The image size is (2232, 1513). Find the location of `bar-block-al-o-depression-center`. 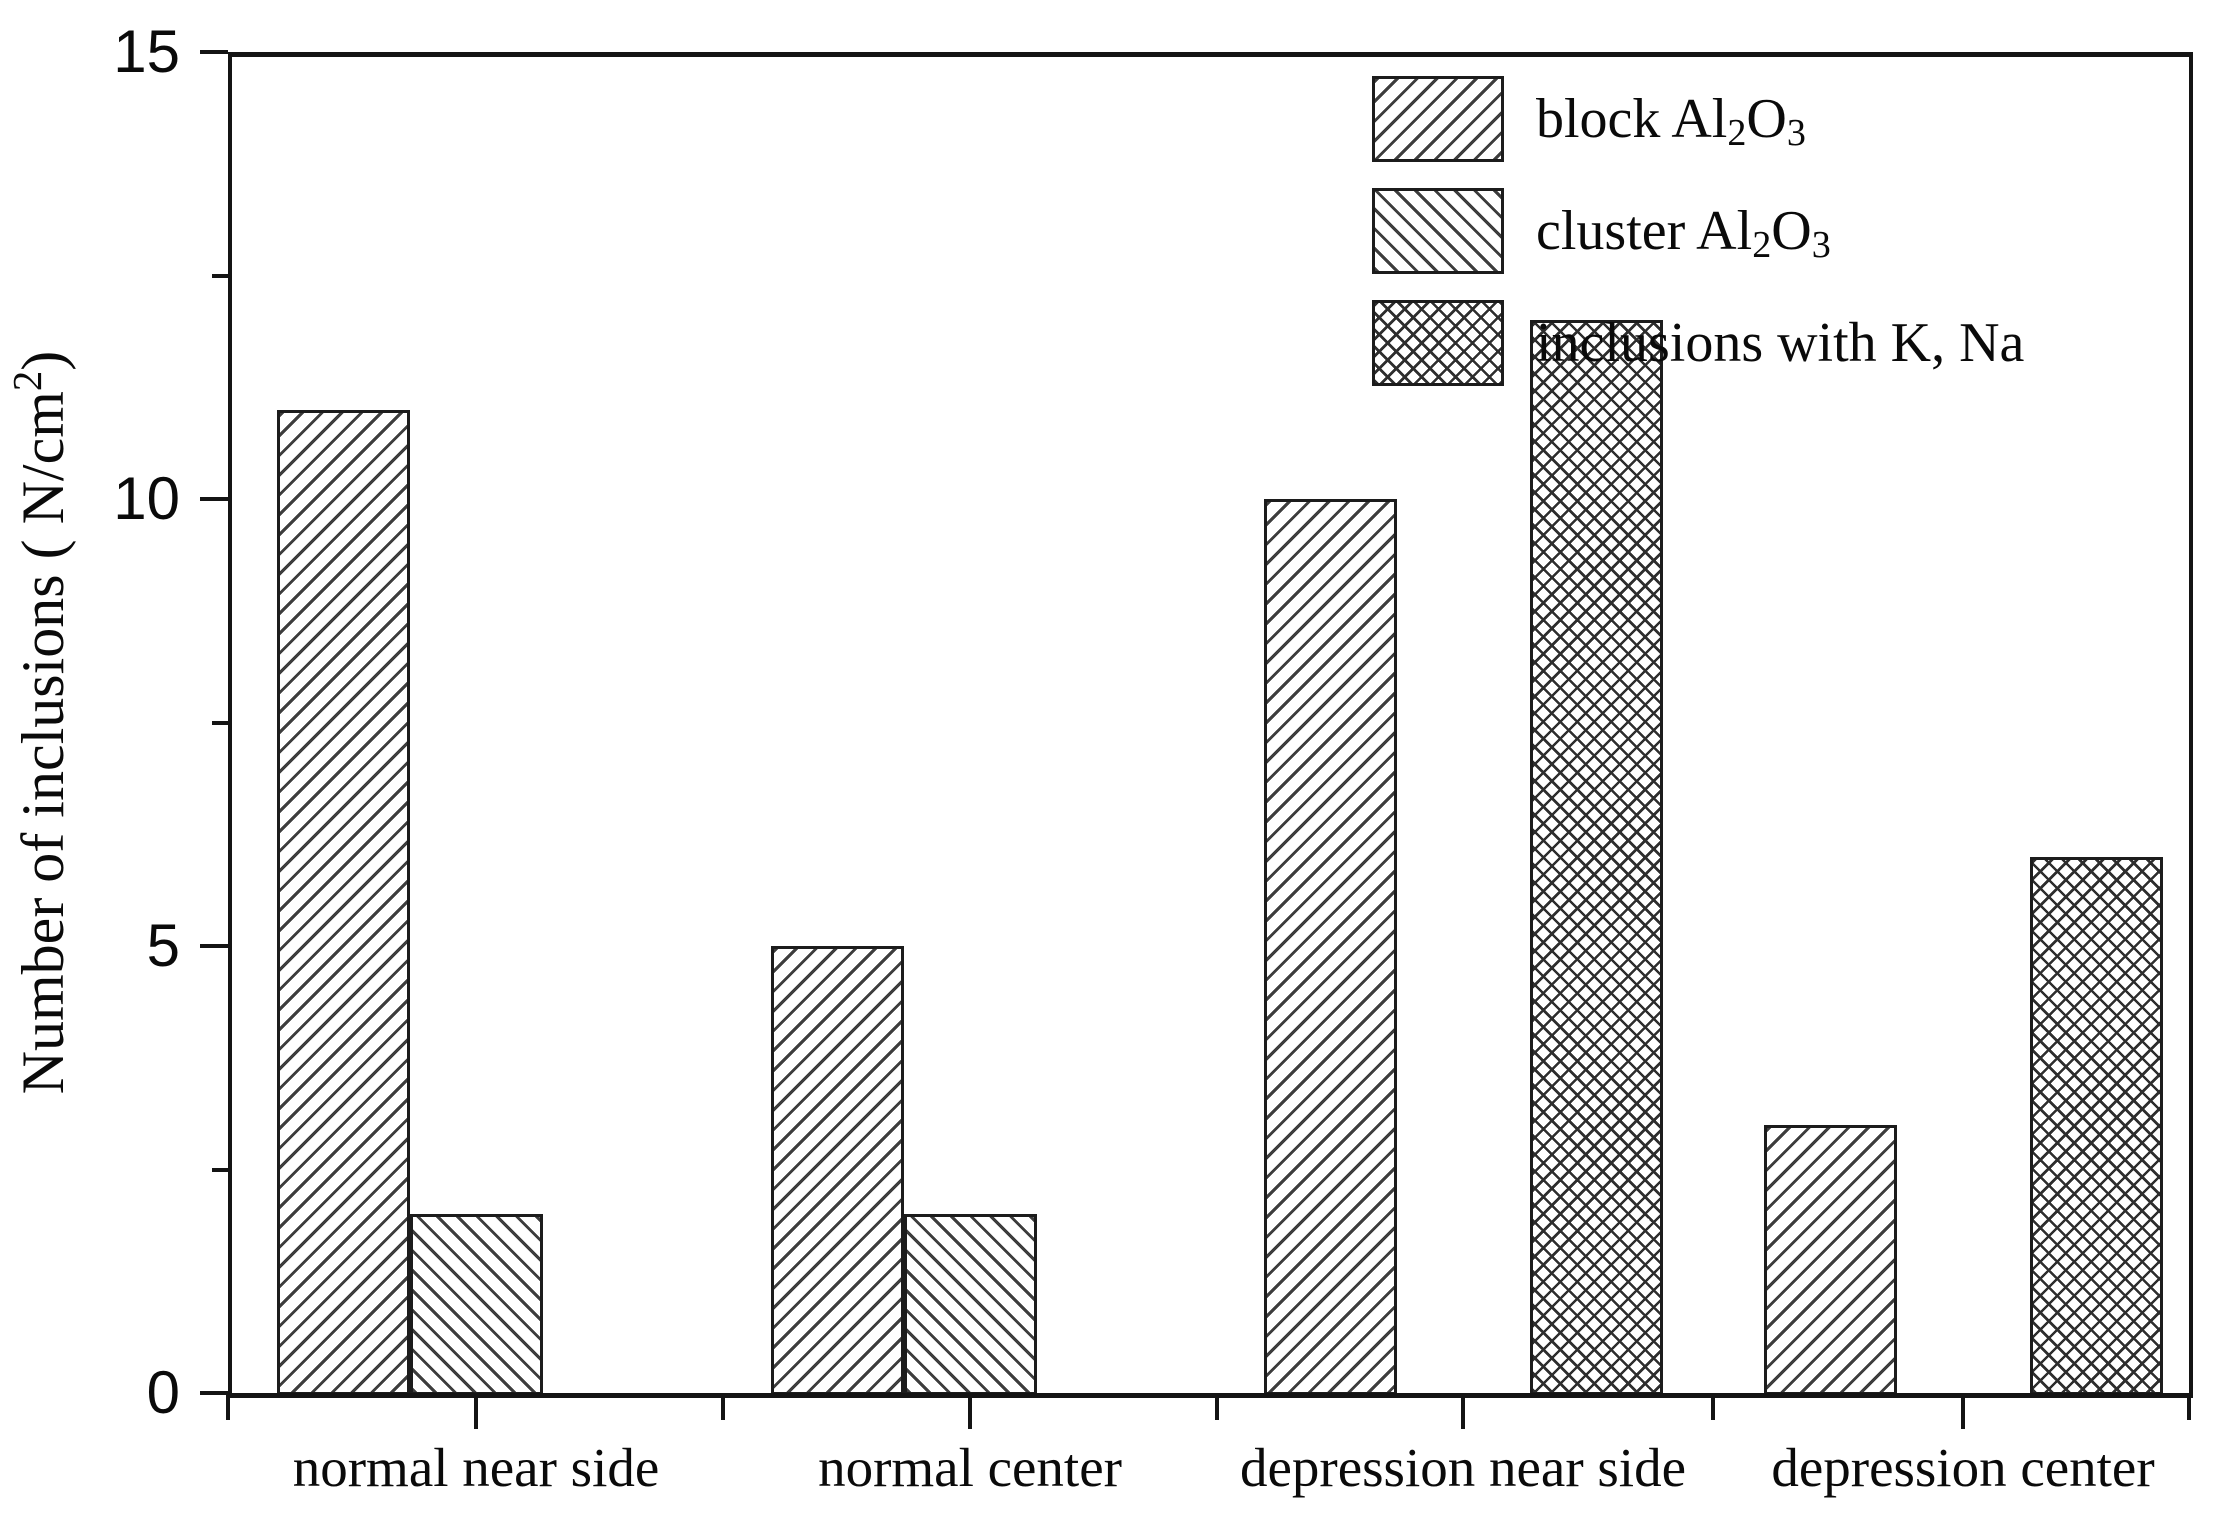

bar-block-al-o-depression-center is located at coordinates (1830, 1259).